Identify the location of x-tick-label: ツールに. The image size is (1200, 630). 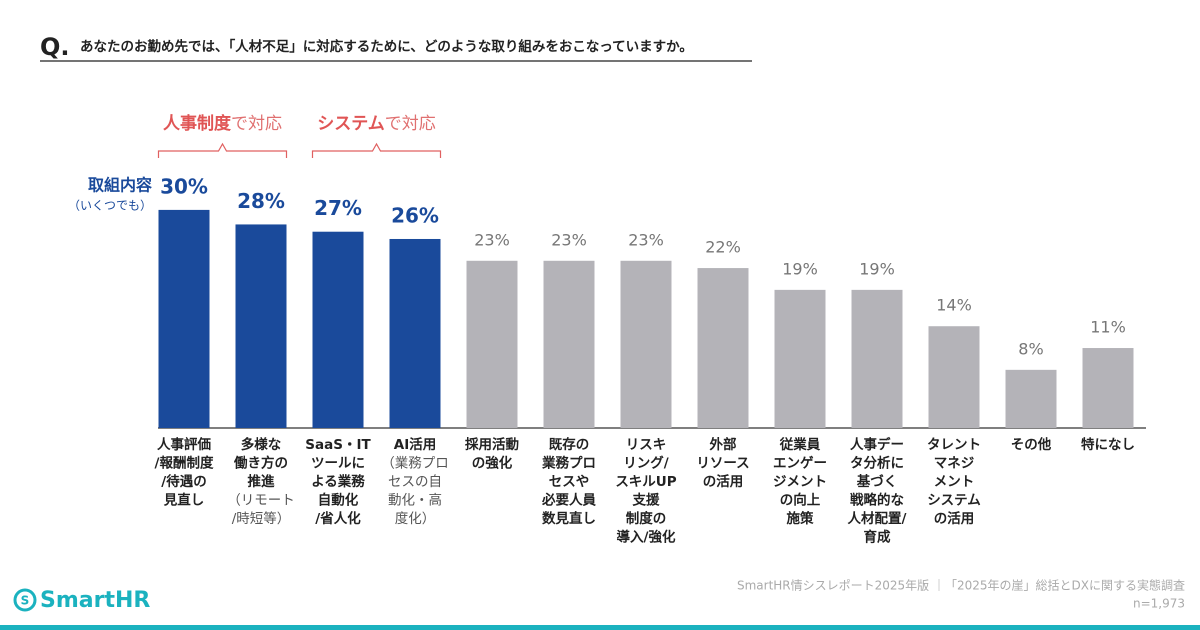
(338, 464).